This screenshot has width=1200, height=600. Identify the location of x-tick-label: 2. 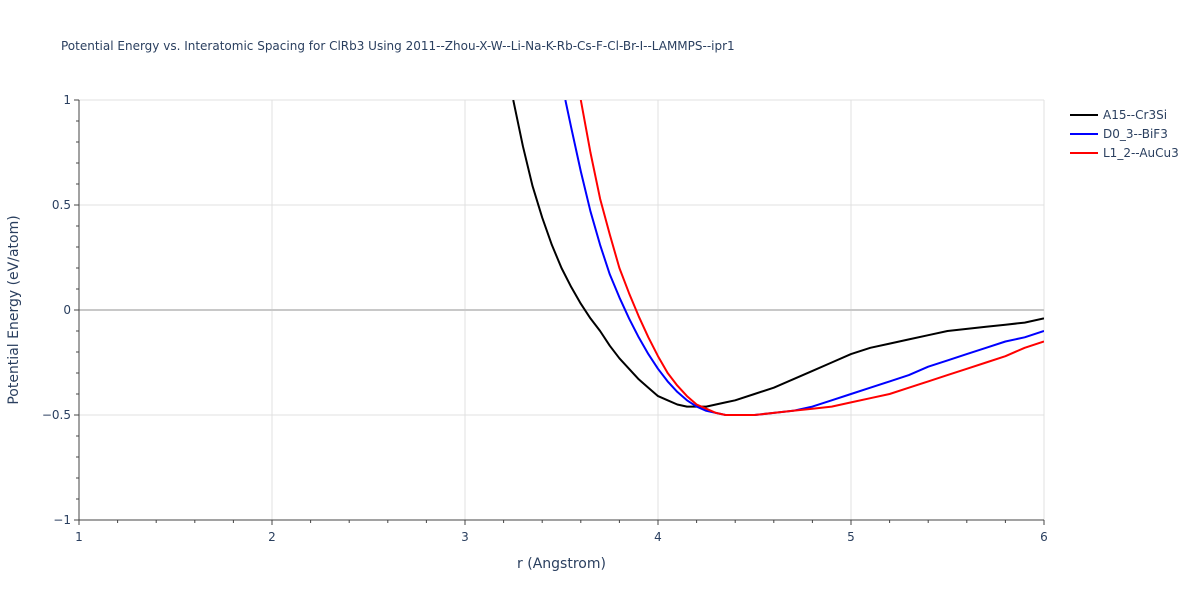
(272, 537).